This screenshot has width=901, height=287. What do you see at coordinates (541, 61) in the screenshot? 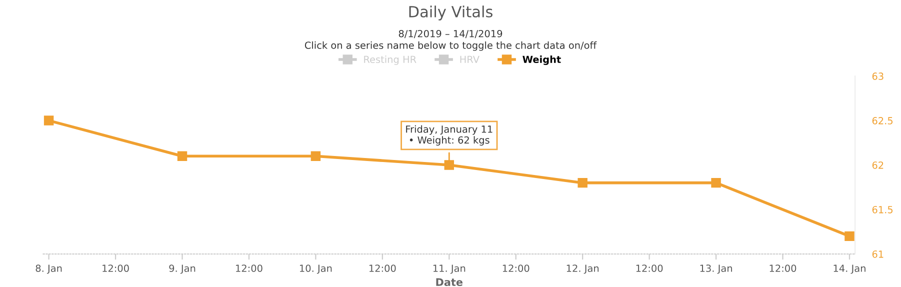
I see `legend-label: Weight` at bounding box center [541, 61].